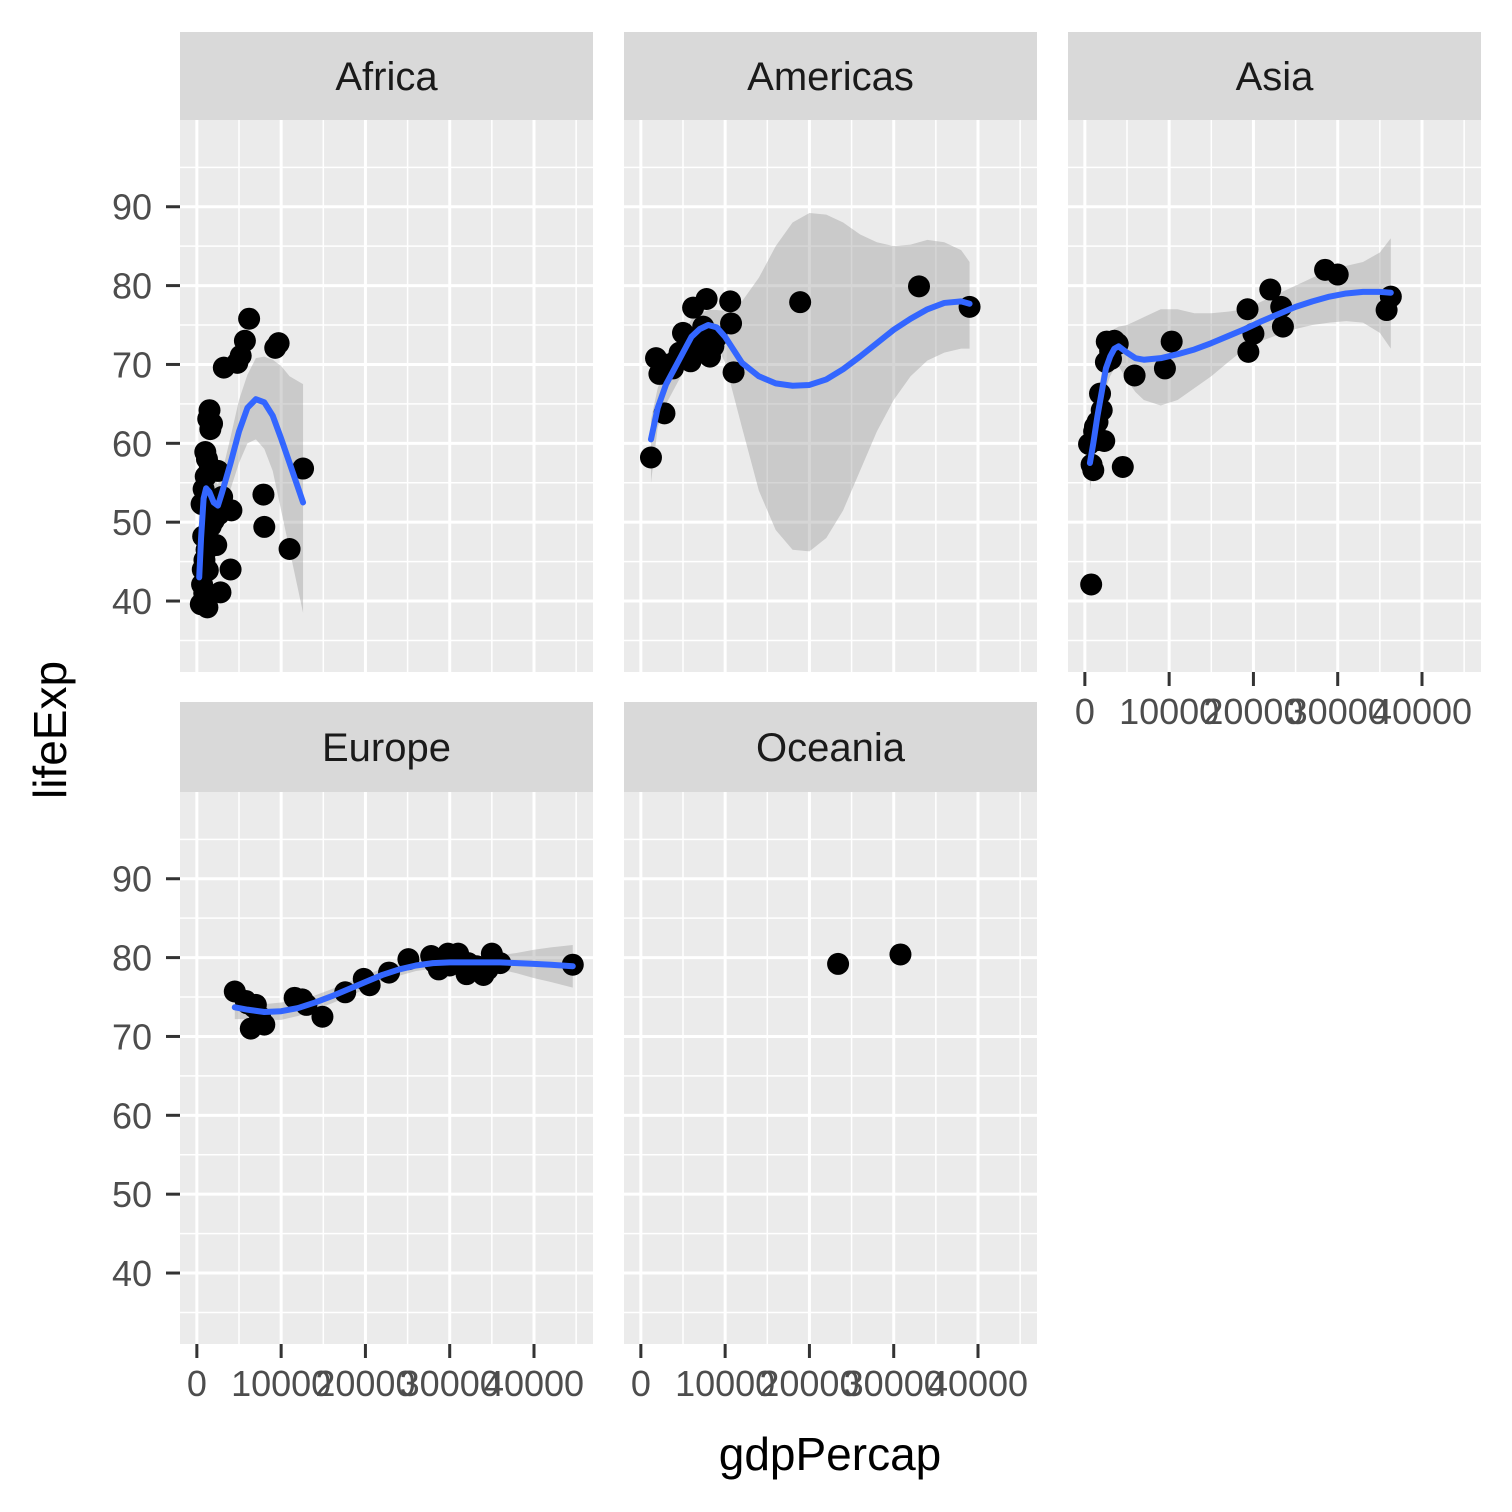 This screenshot has width=1512, height=1512. What do you see at coordinates (146, 740) in the screenshot?
I see `y-axes: 40 50 60 70 80 90 40 50 60 70 80 90` at bounding box center [146, 740].